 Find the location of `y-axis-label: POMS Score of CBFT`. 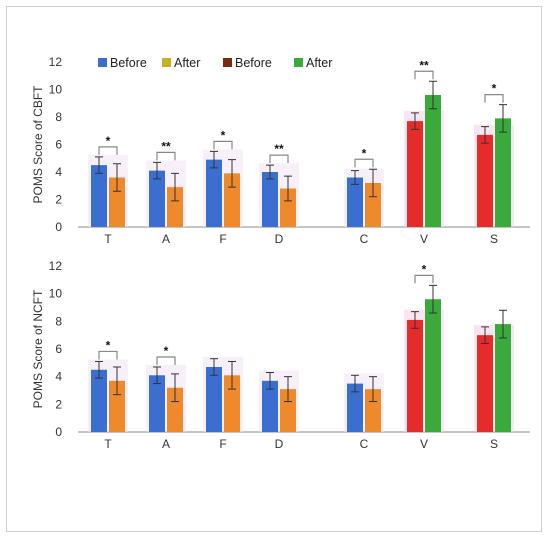

y-axis-label: POMS Score of CBFT is located at coordinates (38, 144).